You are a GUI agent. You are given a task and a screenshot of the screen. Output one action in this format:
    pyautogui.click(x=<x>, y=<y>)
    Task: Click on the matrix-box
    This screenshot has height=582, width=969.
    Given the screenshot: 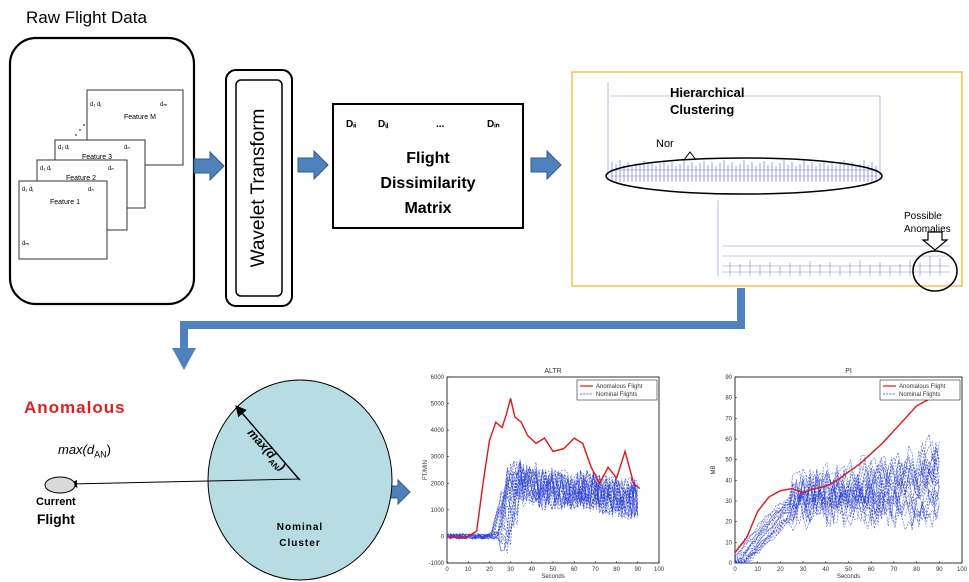 What is the action you would take?
    pyautogui.click(x=428, y=166)
    